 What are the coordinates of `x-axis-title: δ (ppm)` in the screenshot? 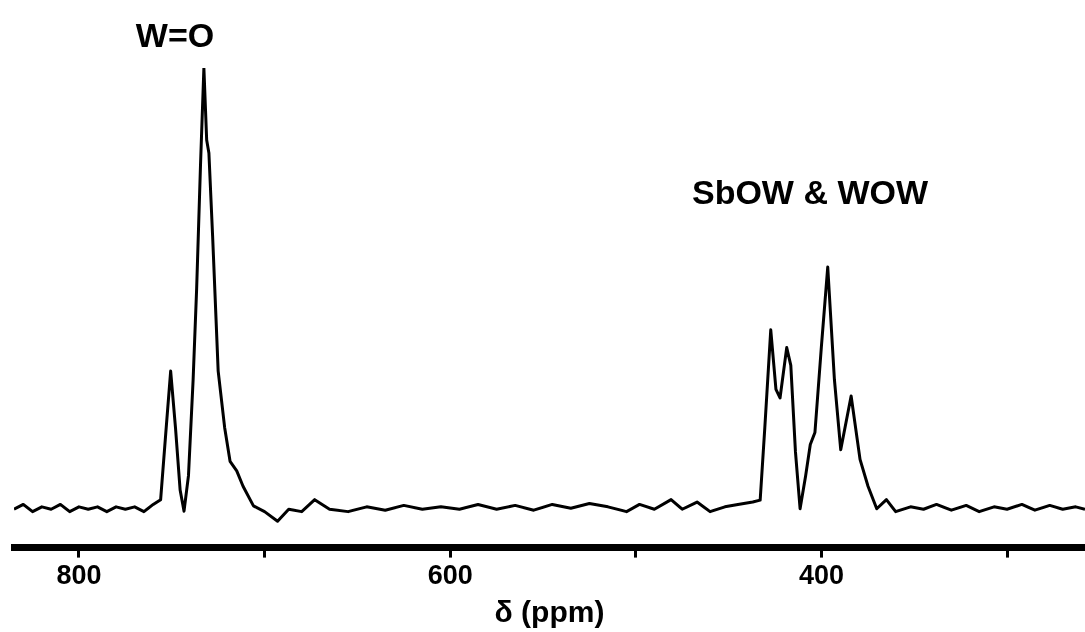 It's located at (549, 612).